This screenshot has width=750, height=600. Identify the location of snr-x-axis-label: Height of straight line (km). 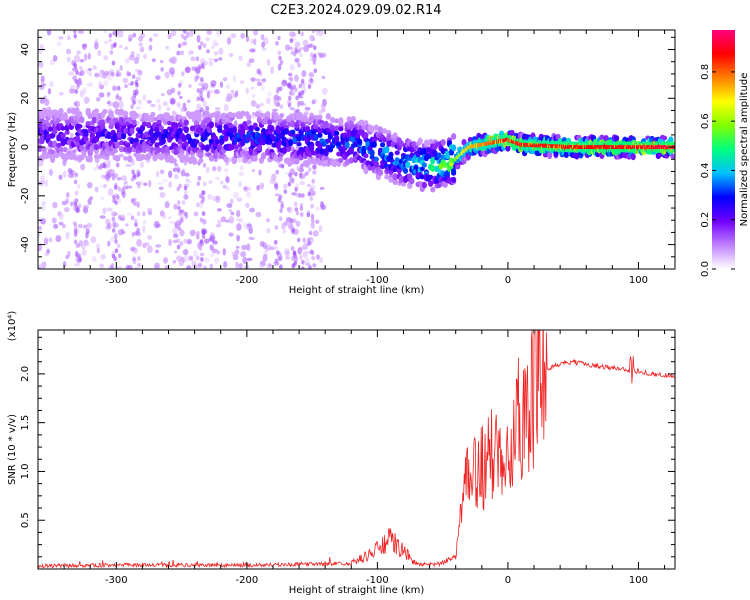
(357, 590).